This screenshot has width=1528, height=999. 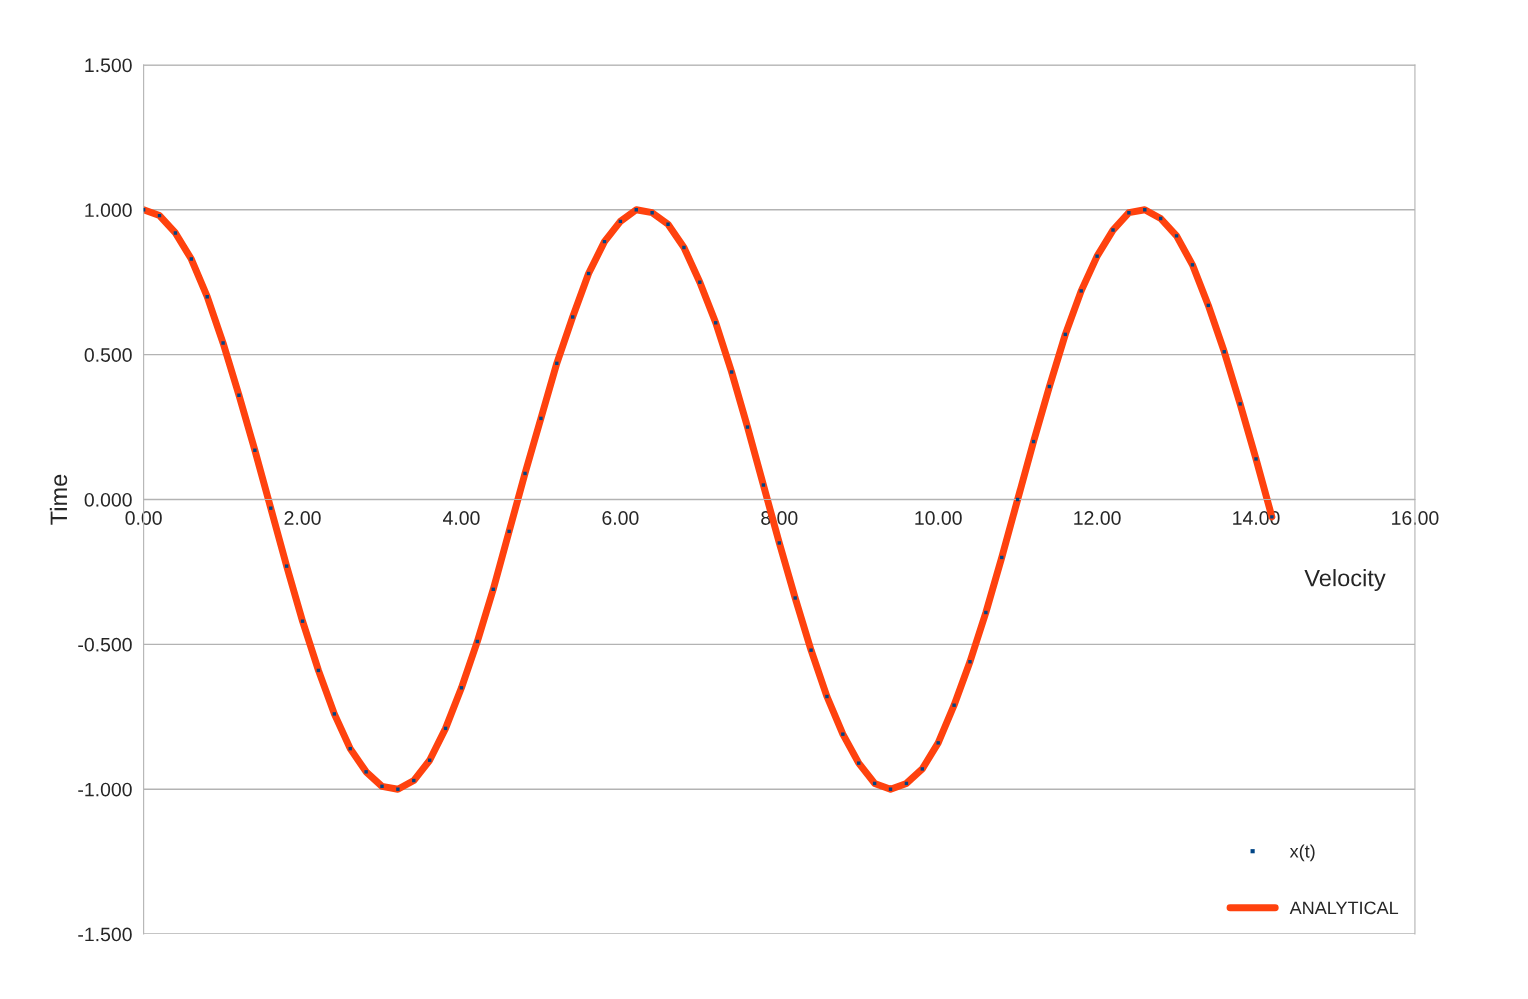 What do you see at coordinates (143, 518) in the screenshot?
I see `x-tick-label: 0.00` at bounding box center [143, 518].